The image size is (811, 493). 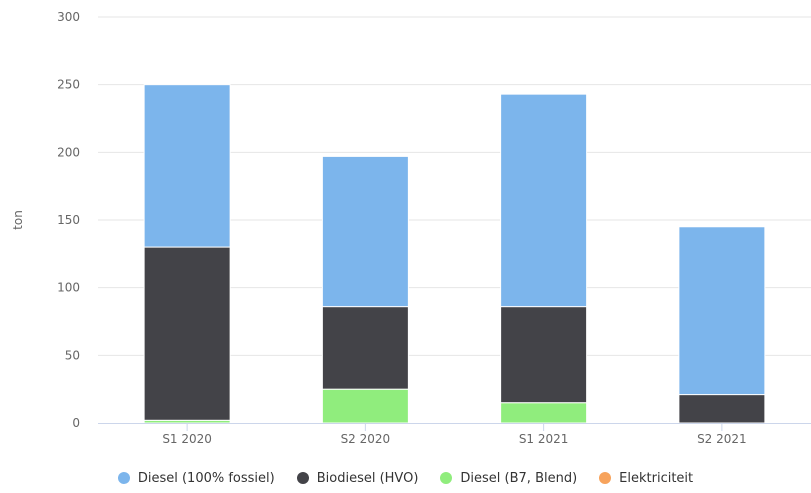 What do you see at coordinates (72, 355) in the screenshot?
I see `y-tick-label: 50` at bounding box center [72, 355].